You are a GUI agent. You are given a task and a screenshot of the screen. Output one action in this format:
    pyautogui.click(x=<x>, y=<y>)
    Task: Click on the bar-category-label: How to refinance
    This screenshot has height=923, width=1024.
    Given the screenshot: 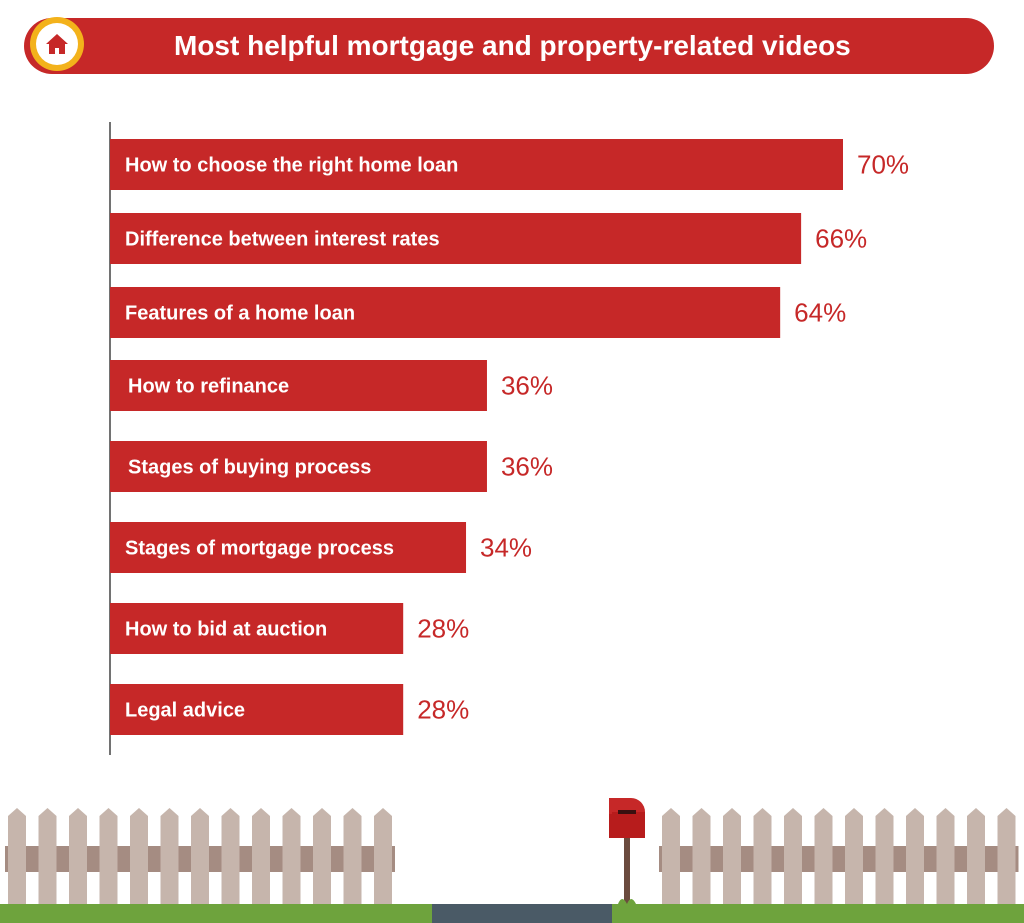 What is the action you would take?
    pyautogui.click(x=208, y=387)
    